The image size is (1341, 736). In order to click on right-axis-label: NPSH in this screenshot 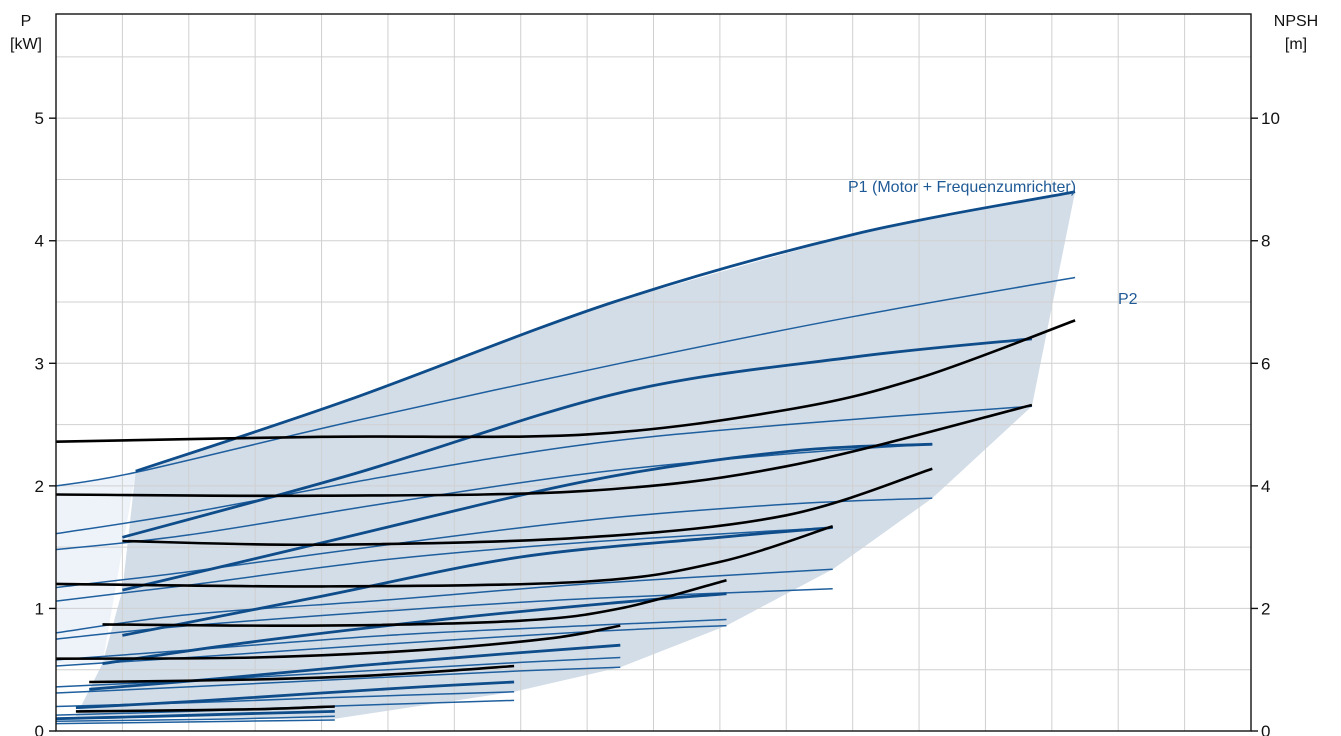, I will do `click(1296, 21)`.